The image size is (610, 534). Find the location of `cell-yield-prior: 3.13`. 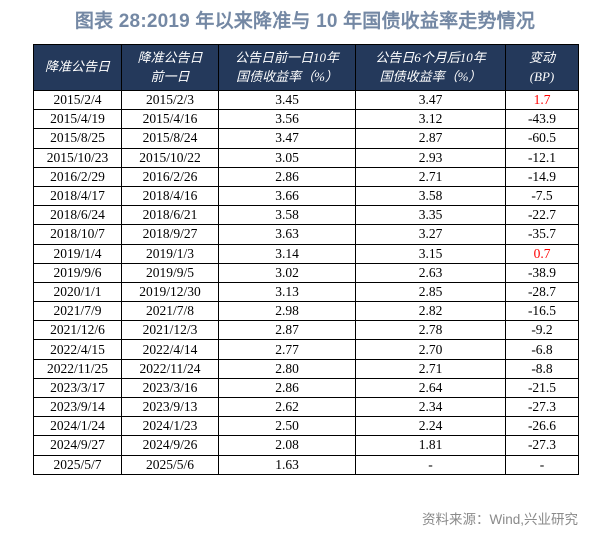

cell-yield-prior: 3.13 is located at coordinates (287, 292).